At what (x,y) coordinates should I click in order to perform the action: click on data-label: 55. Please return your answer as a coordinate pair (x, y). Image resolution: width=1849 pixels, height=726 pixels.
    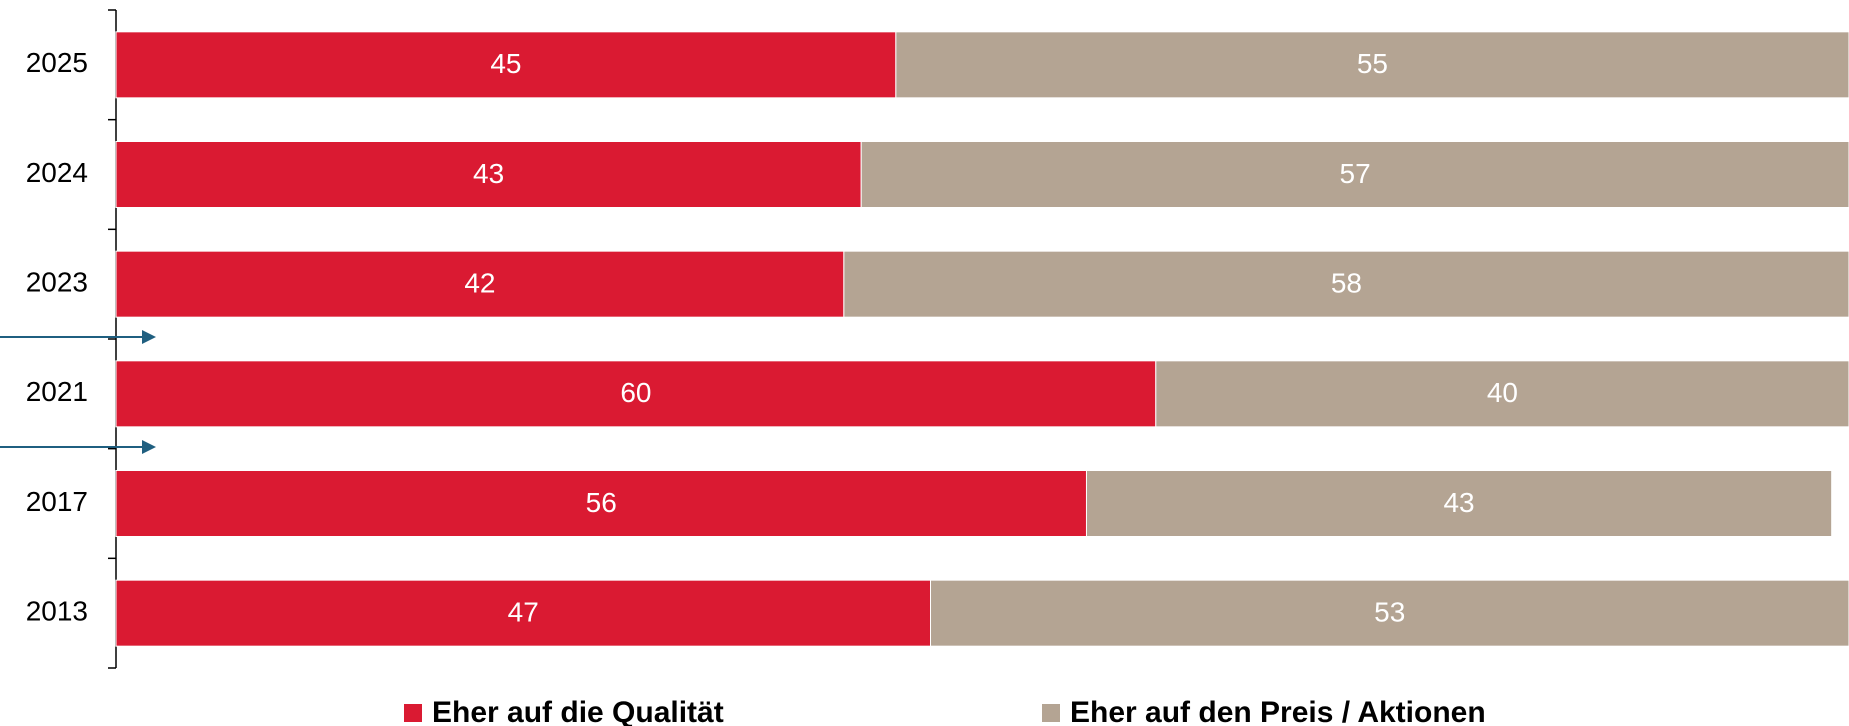
    Looking at the image, I should click on (1372, 63).